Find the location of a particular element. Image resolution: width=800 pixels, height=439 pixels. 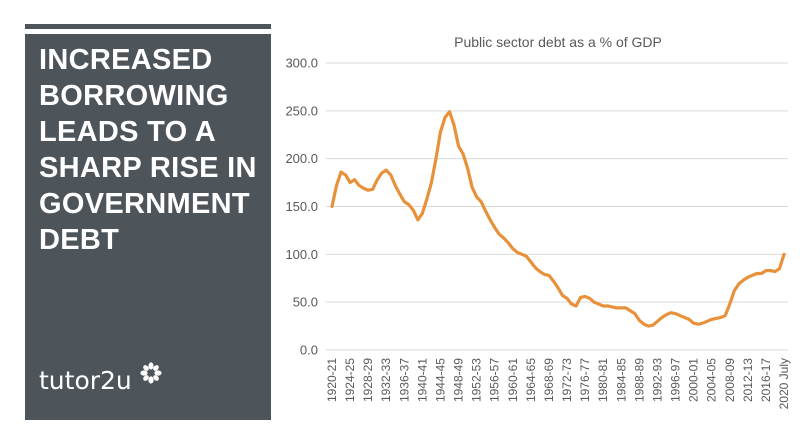

x-tick-label: 1956-57 is located at coordinates (495, 380).